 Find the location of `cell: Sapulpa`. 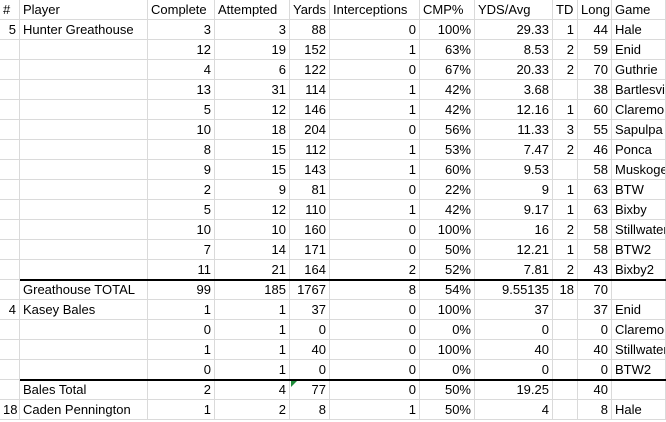

cell: Sapulpa is located at coordinates (639, 130).